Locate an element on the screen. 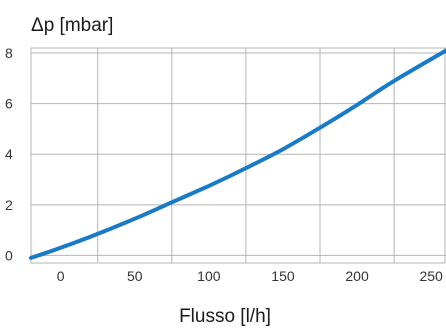 The height and width of the screenshot is (328, 446). y-tick-label: 4 is located at coordinates (9, 154).